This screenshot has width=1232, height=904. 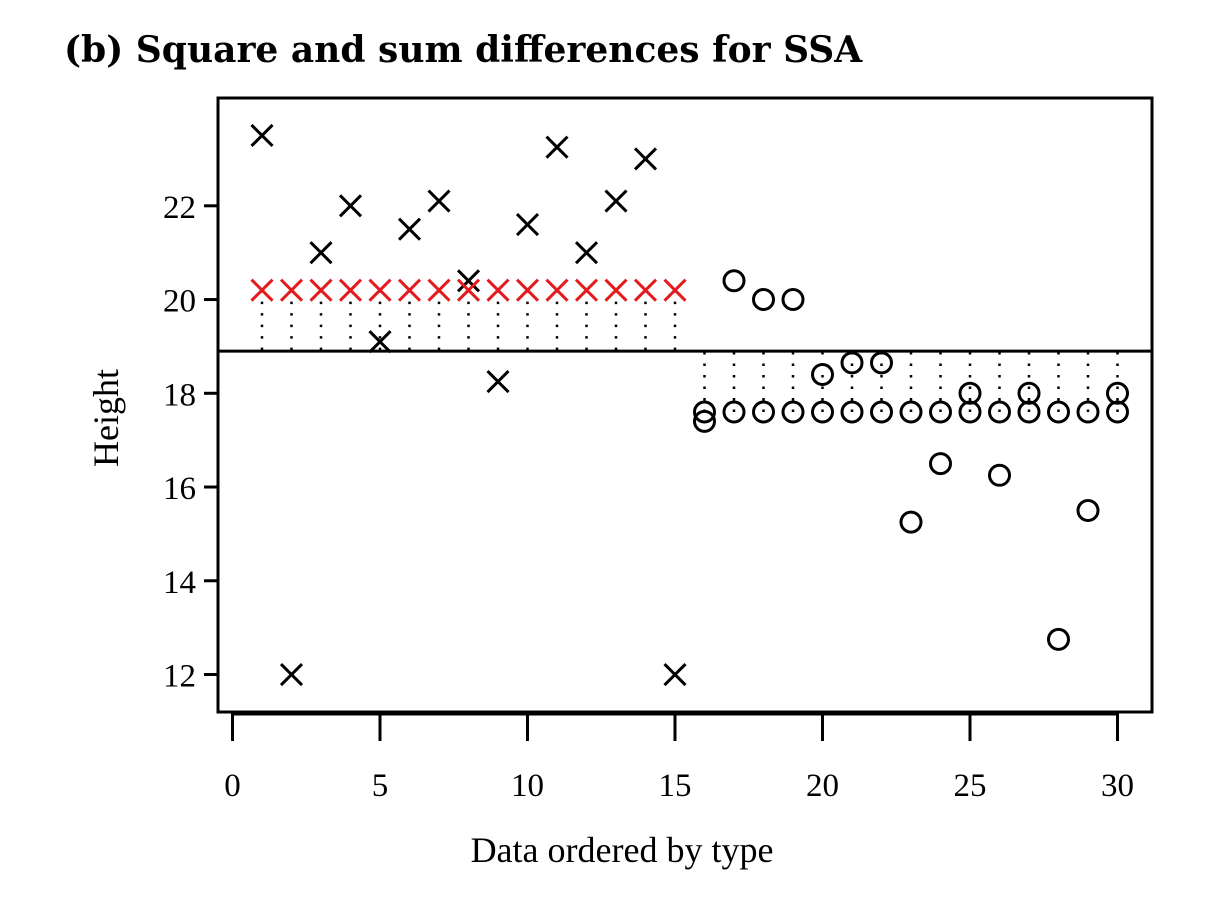 I want to click on y-tick-label: 16, so click(x=179, y=489).